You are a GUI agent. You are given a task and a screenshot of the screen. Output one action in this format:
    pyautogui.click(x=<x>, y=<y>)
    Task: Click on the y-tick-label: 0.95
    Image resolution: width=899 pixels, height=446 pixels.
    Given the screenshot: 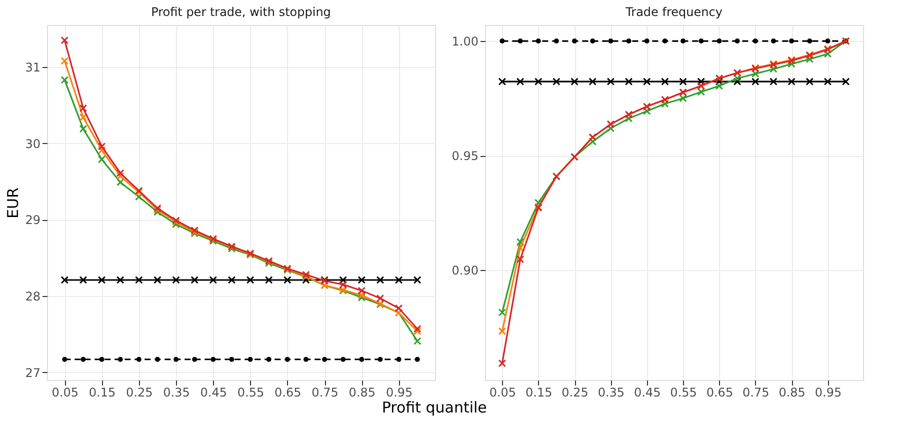 What is the action you would take?
    pyautogui.click(x=465, y=156)
    